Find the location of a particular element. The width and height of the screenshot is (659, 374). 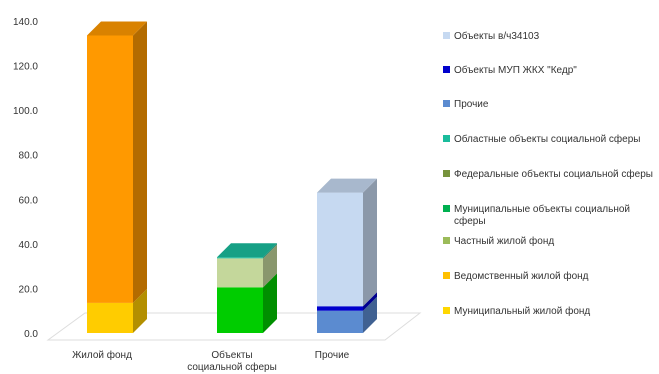

x-tick-label: Жилой фонд is located at coordinates (102, 355).